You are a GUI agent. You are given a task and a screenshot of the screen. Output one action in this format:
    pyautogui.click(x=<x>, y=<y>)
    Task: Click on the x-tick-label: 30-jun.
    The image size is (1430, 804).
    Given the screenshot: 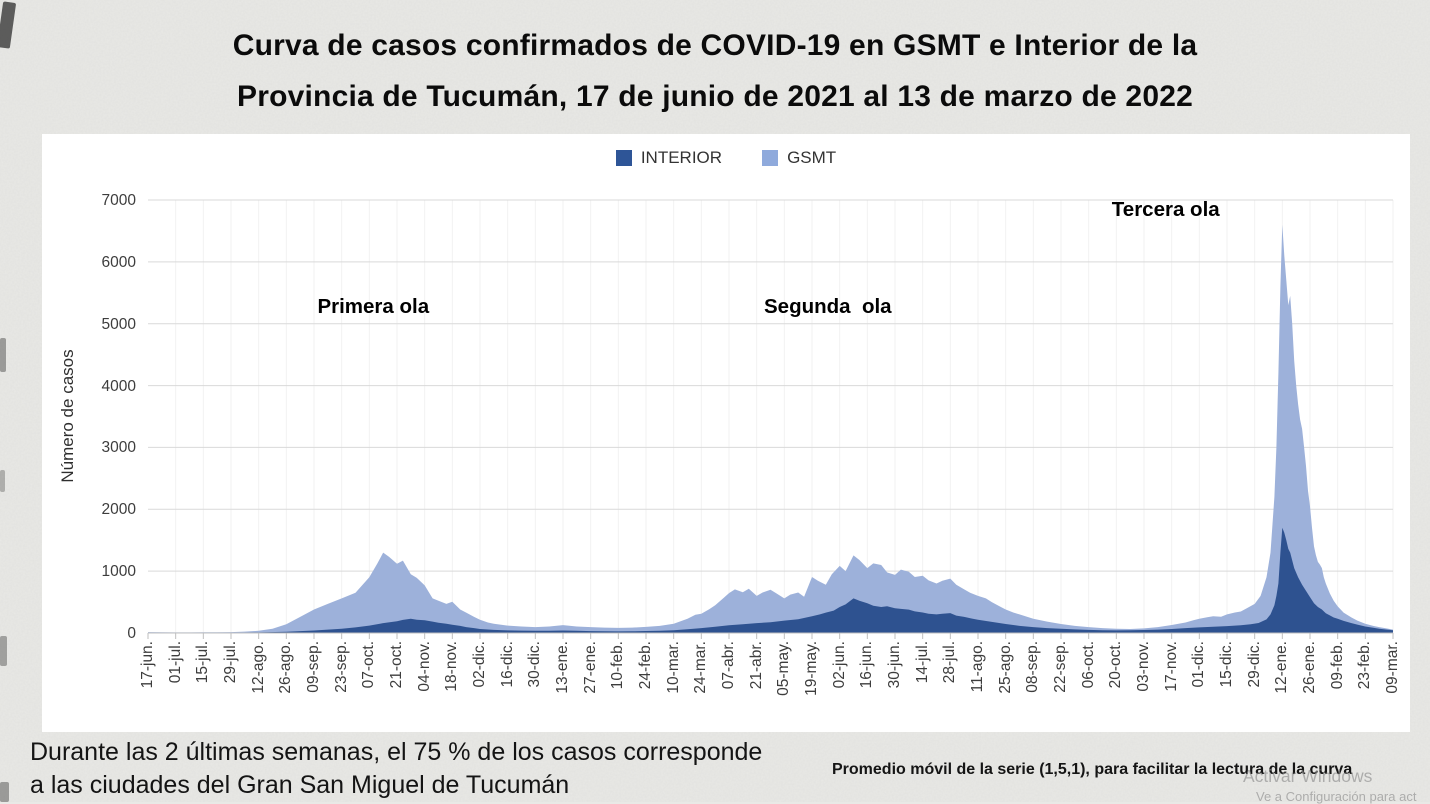 What is the action you would take?
    pyautogui.click(x=894, y=665)
    